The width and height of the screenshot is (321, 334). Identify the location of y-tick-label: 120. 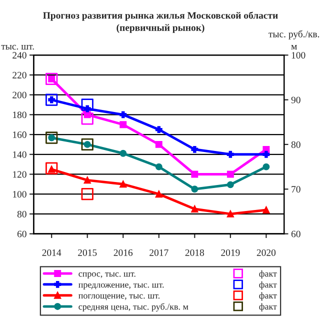
(19, 174).